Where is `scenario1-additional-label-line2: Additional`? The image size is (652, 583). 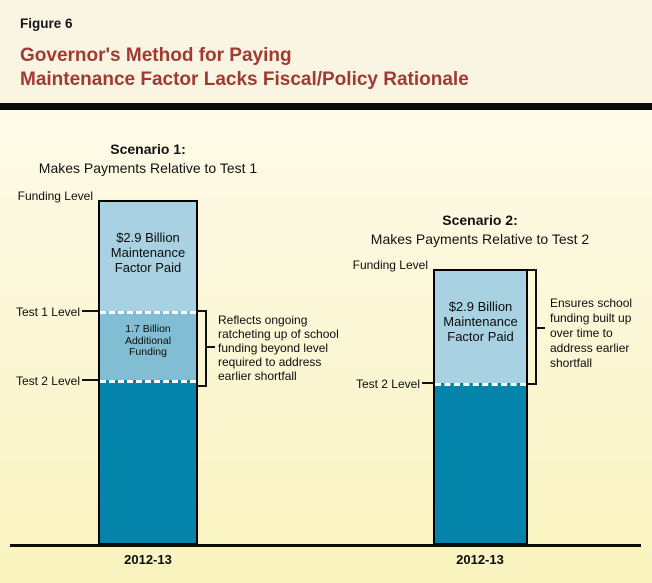
scenario1-additional-label-line2: Additional is located at coordinates (148, 340).